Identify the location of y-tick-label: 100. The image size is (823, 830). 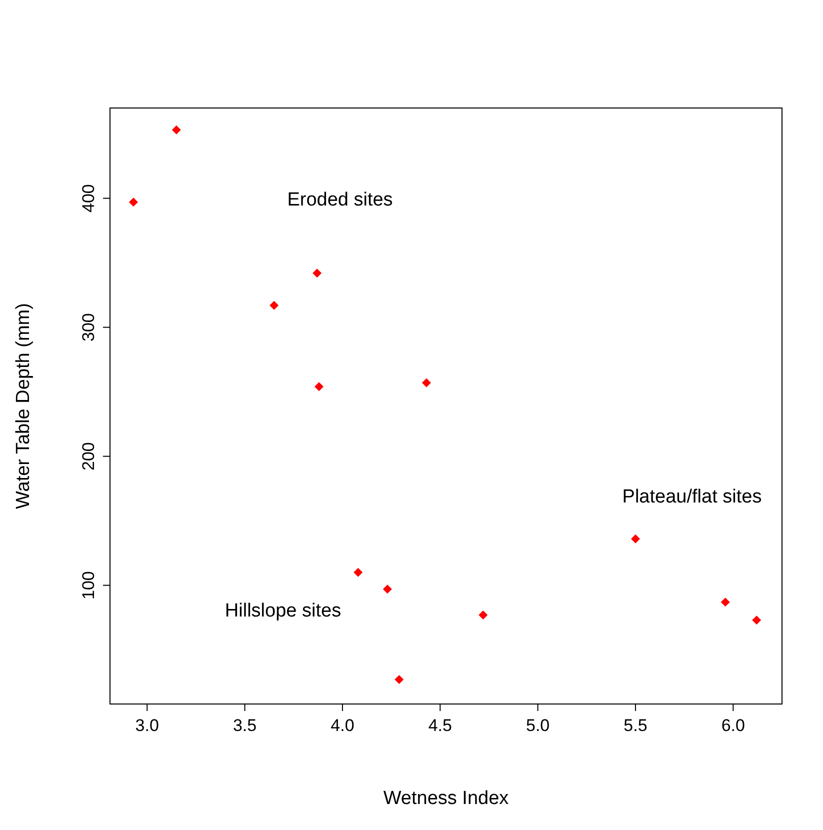
(88, 585).